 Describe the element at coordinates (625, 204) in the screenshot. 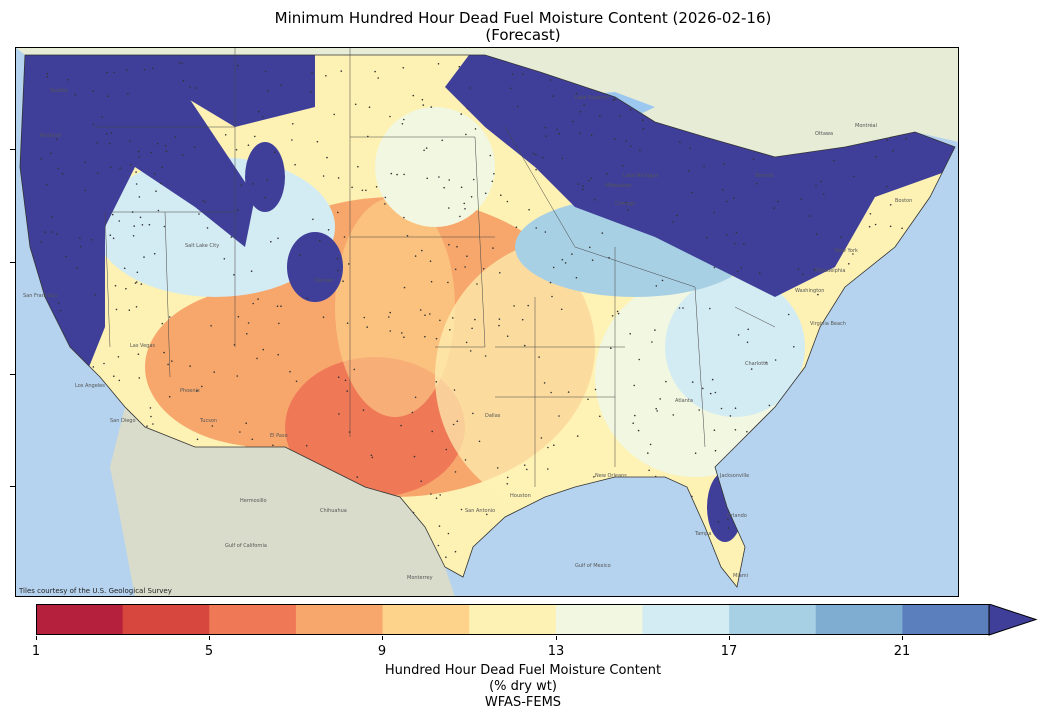

I see `place-label: Chicago` at that location.